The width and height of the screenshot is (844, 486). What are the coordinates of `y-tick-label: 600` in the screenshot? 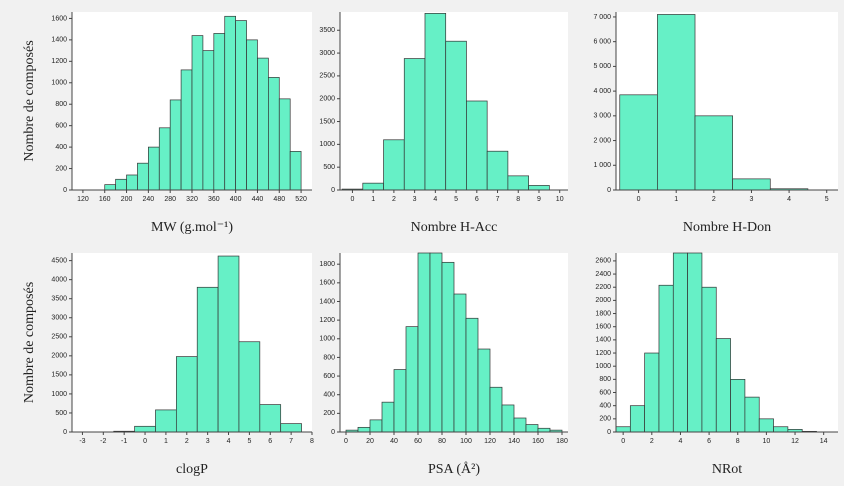 It's located at (329, 376).